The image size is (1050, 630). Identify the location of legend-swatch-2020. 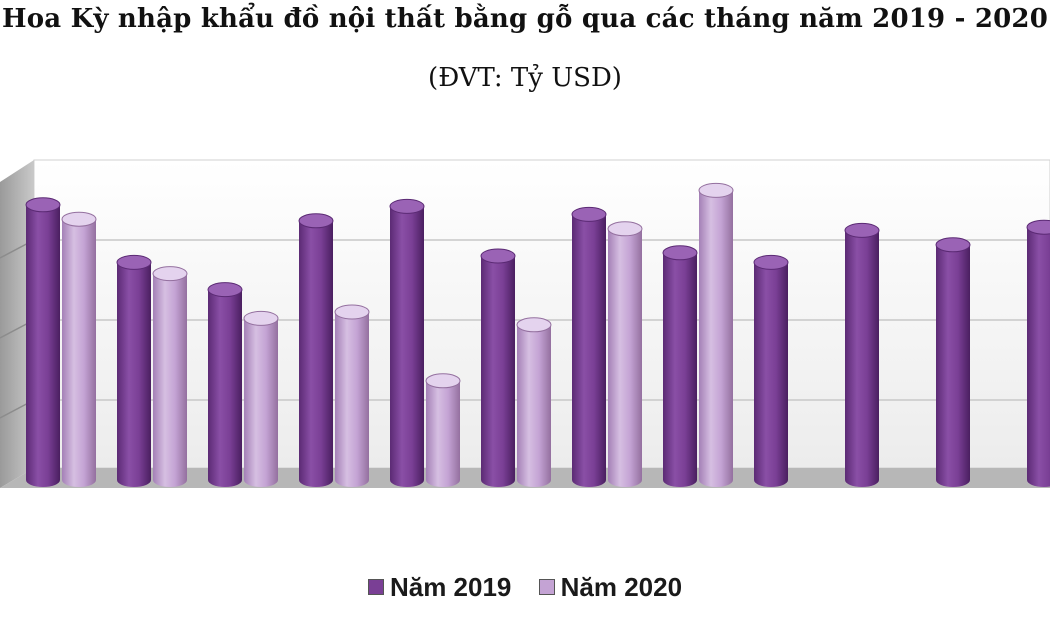
(546, 587).